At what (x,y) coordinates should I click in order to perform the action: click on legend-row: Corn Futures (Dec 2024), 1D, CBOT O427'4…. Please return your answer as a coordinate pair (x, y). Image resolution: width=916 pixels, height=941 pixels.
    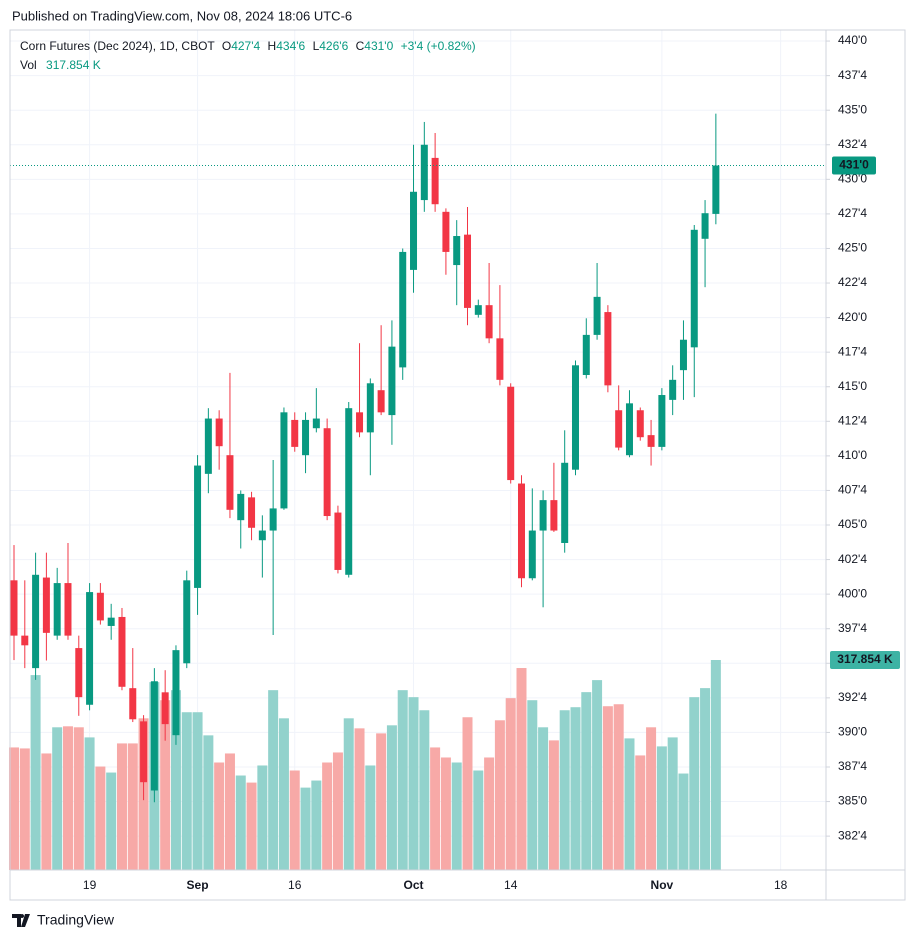
    Looking at the image, I should click on (248, 46).